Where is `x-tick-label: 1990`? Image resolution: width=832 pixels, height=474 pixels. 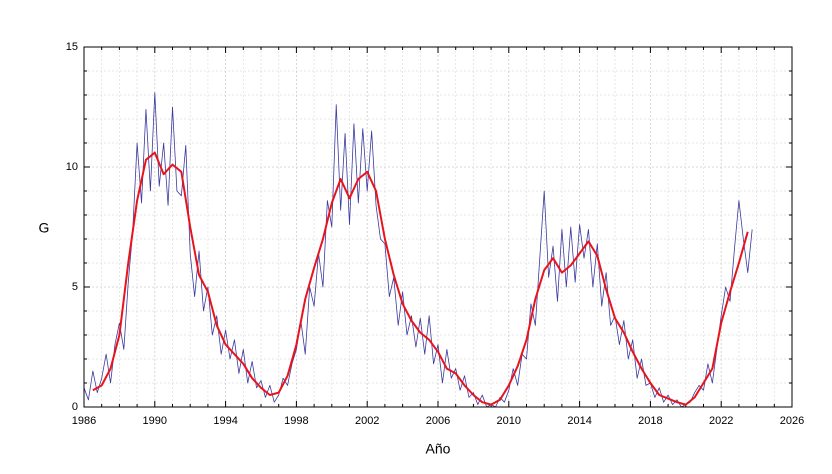
x-tick-label: 1990 is located at coordinates (155, 421).